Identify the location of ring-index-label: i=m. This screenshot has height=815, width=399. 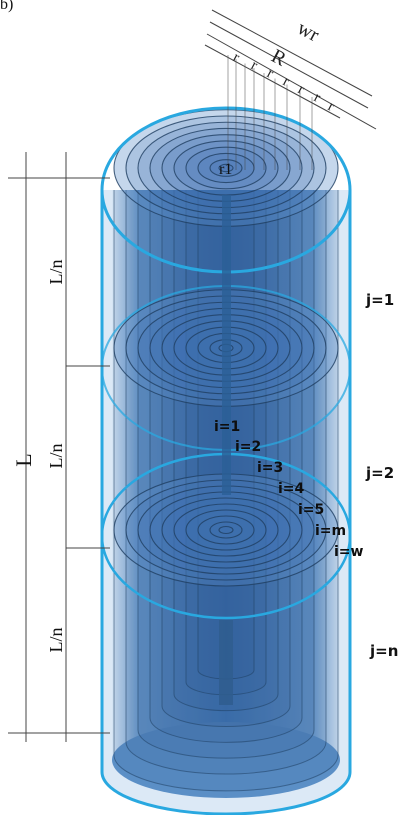
(330, 531).